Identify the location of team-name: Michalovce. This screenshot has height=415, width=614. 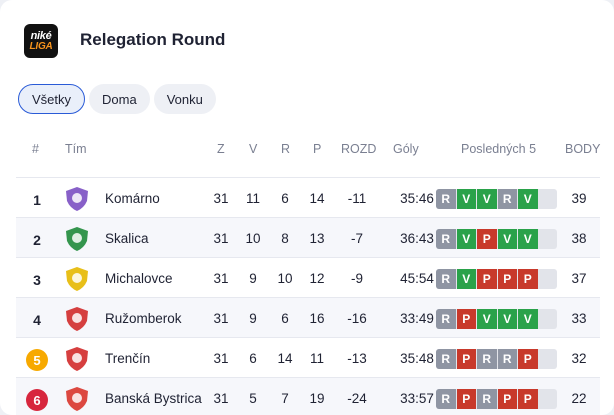
(139, 278).